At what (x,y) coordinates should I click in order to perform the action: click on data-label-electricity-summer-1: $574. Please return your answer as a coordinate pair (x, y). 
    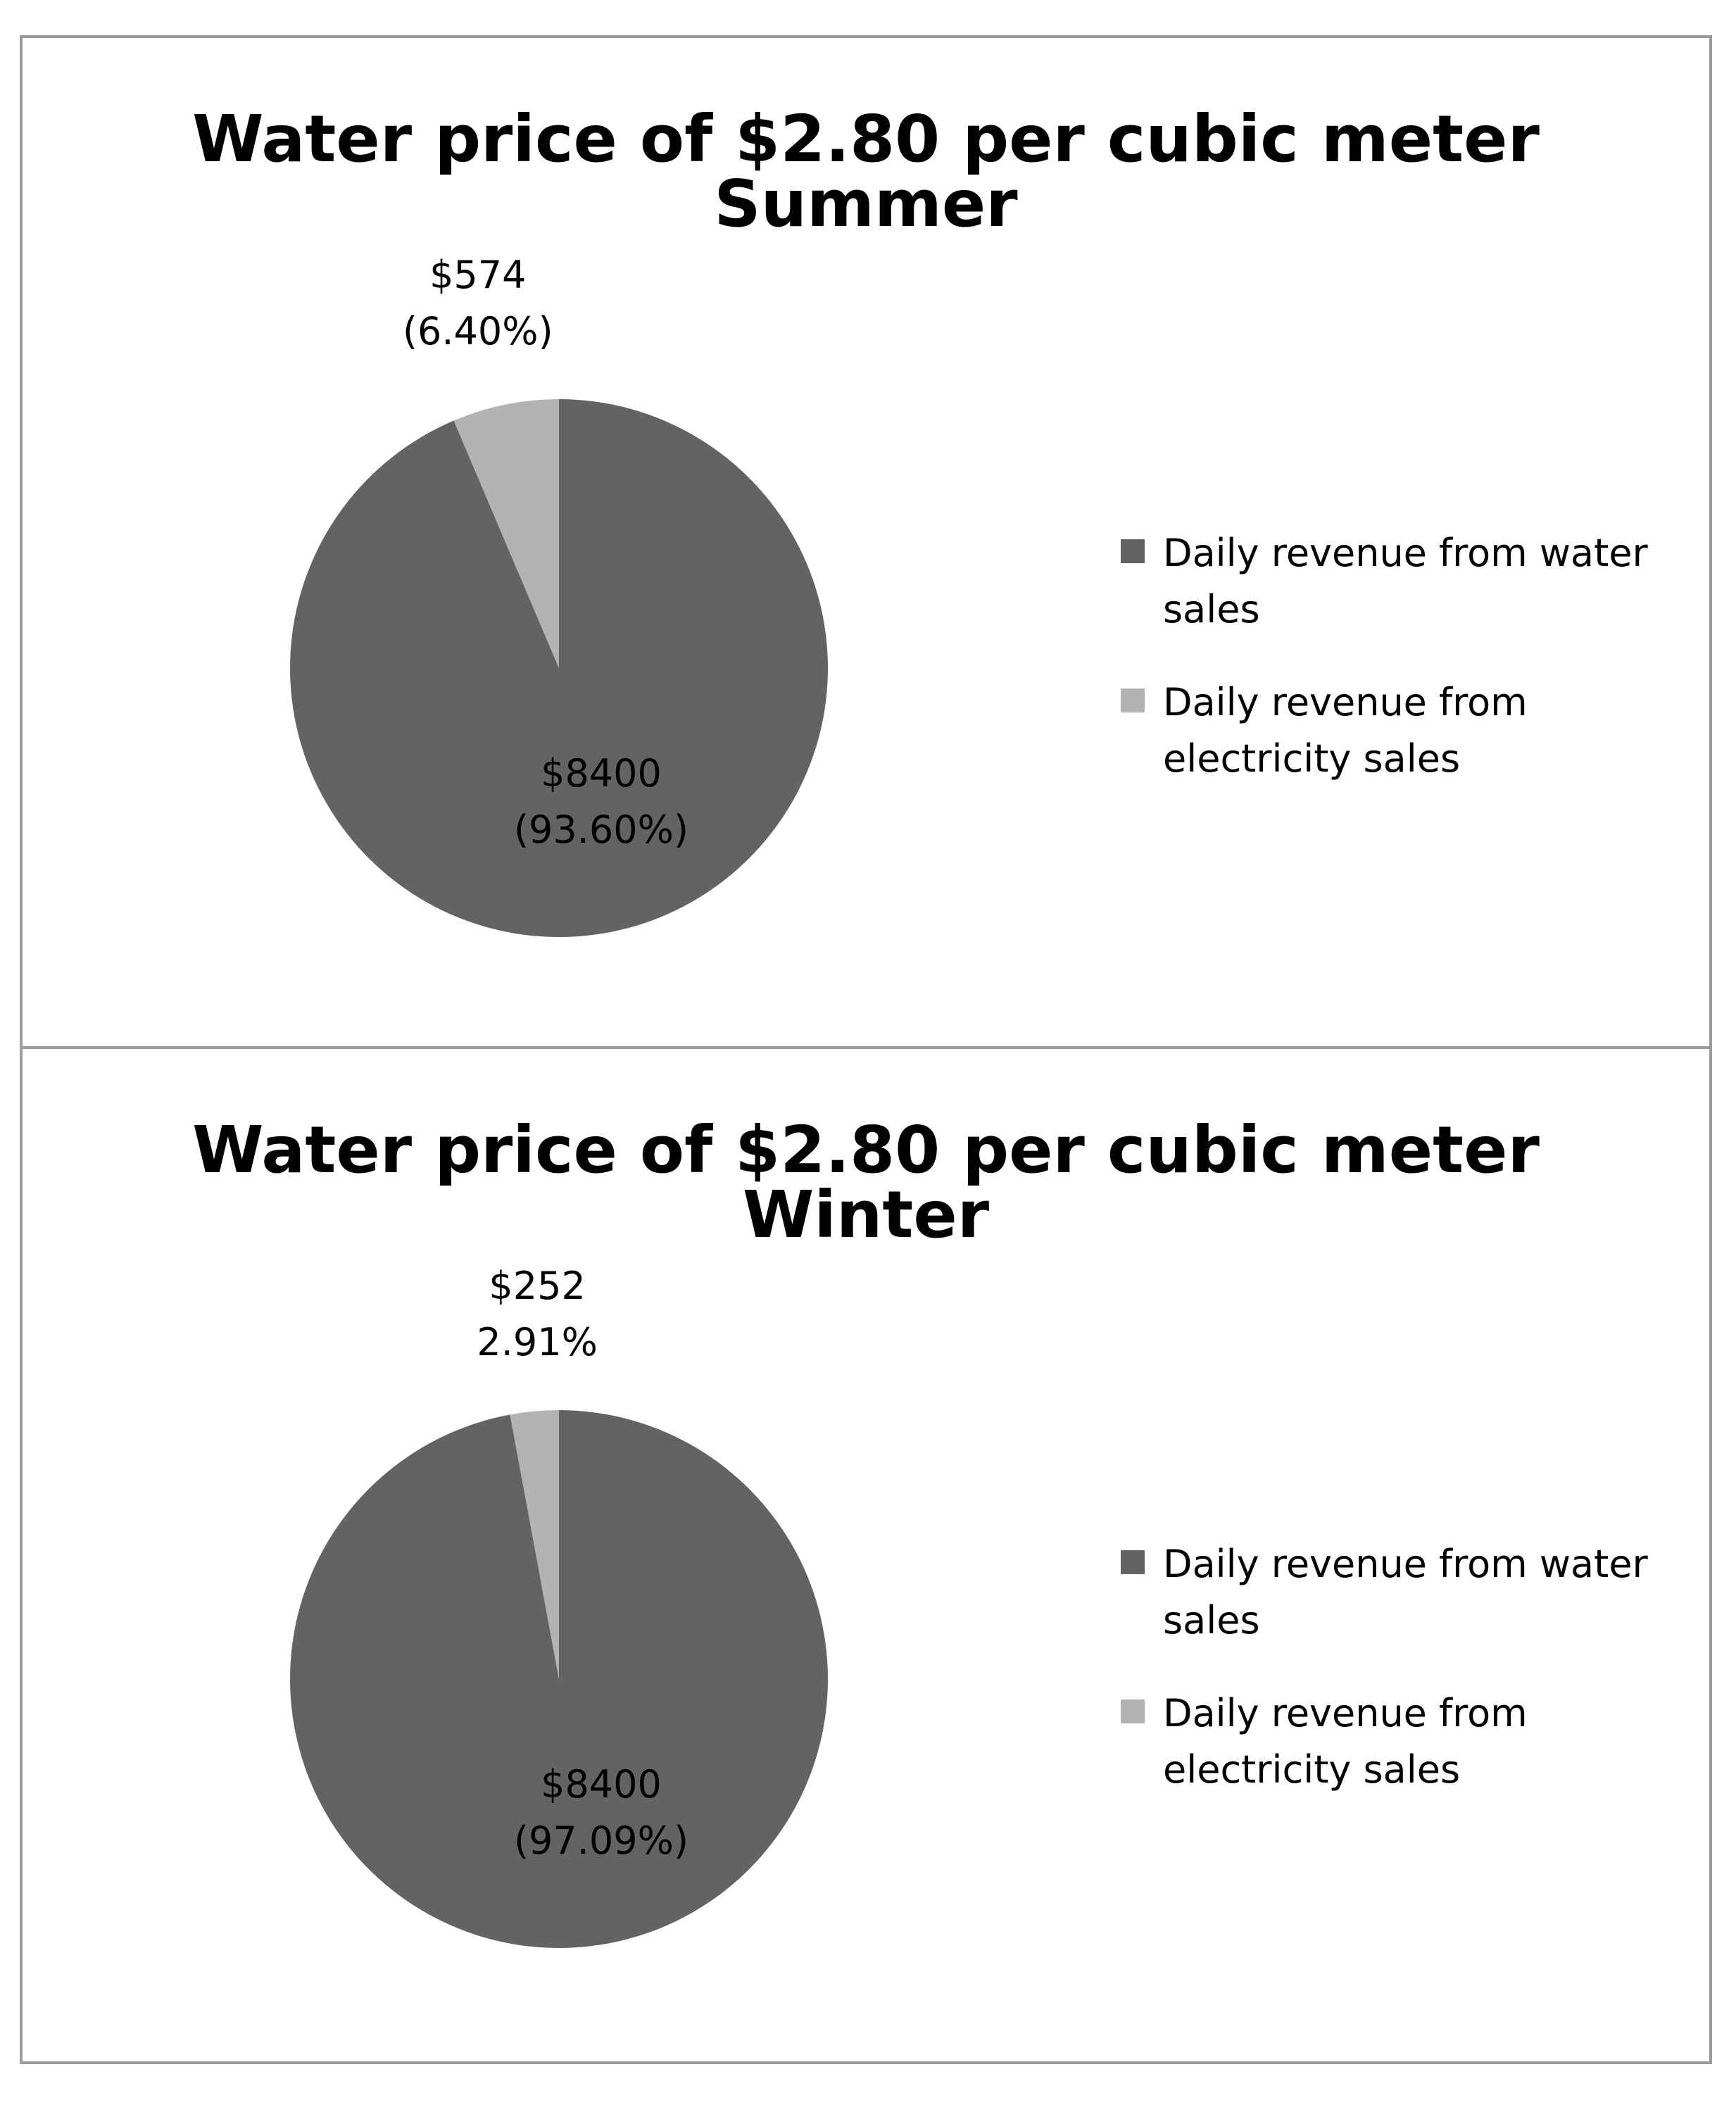
    Looking at the image, I should click on (477, 275).